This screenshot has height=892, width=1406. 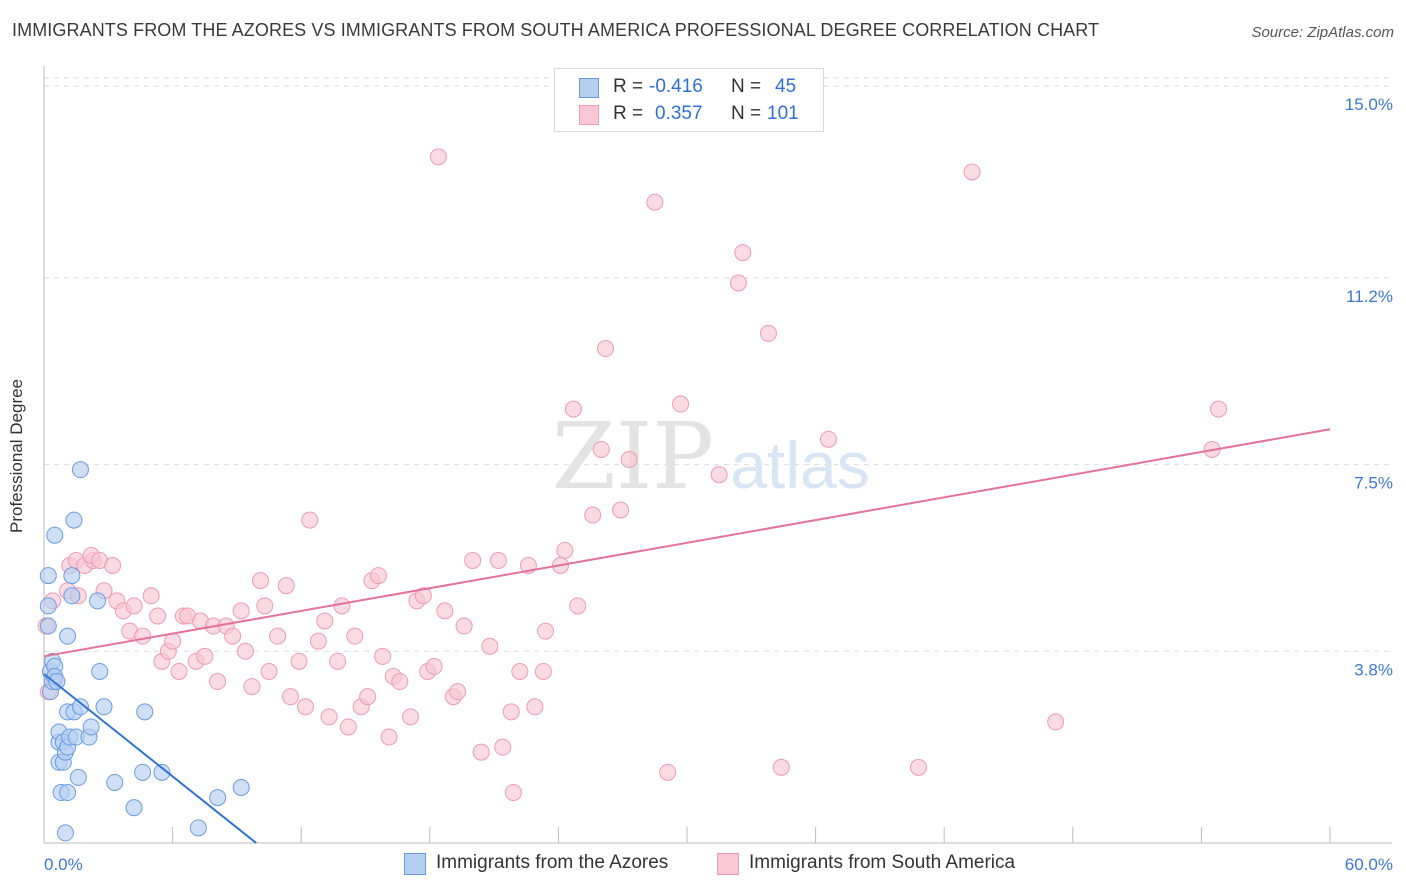 What do you see at coordinates (1373, 669) in the screenshot?
I see `y-tick-label: 3.8%` at bounding box center [1373, 669].